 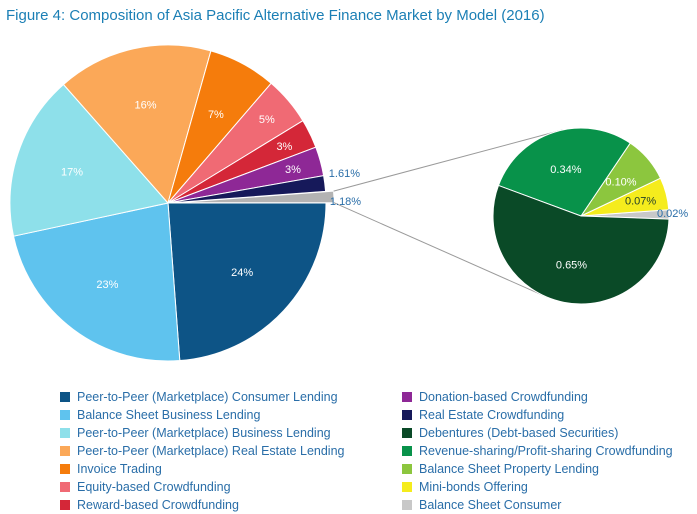 I want to click on label-invoice-trading: 7%, so click(x=216, y=115).